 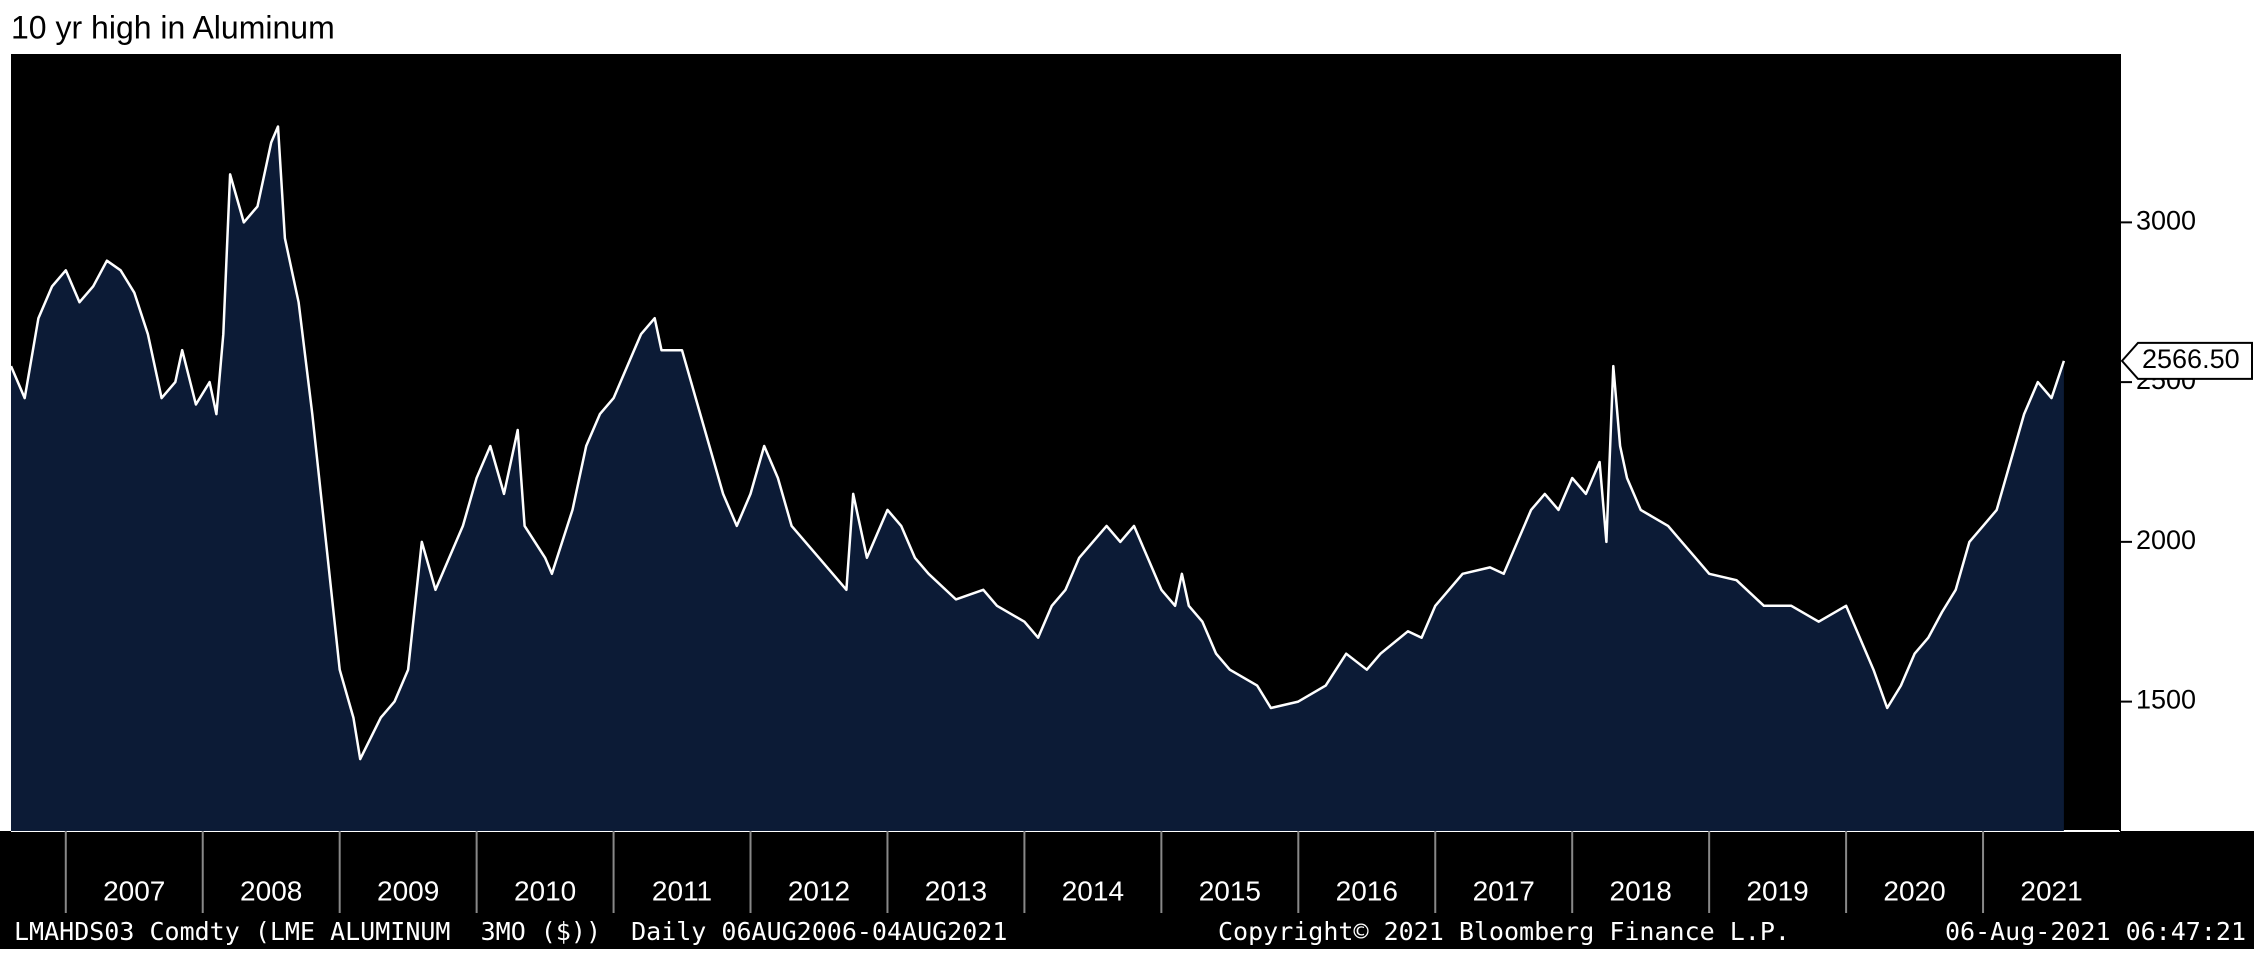 I want to click on footer-center: Copyright© 2021 Bloomberg Finance L.P., so click(x=1504, y=931).